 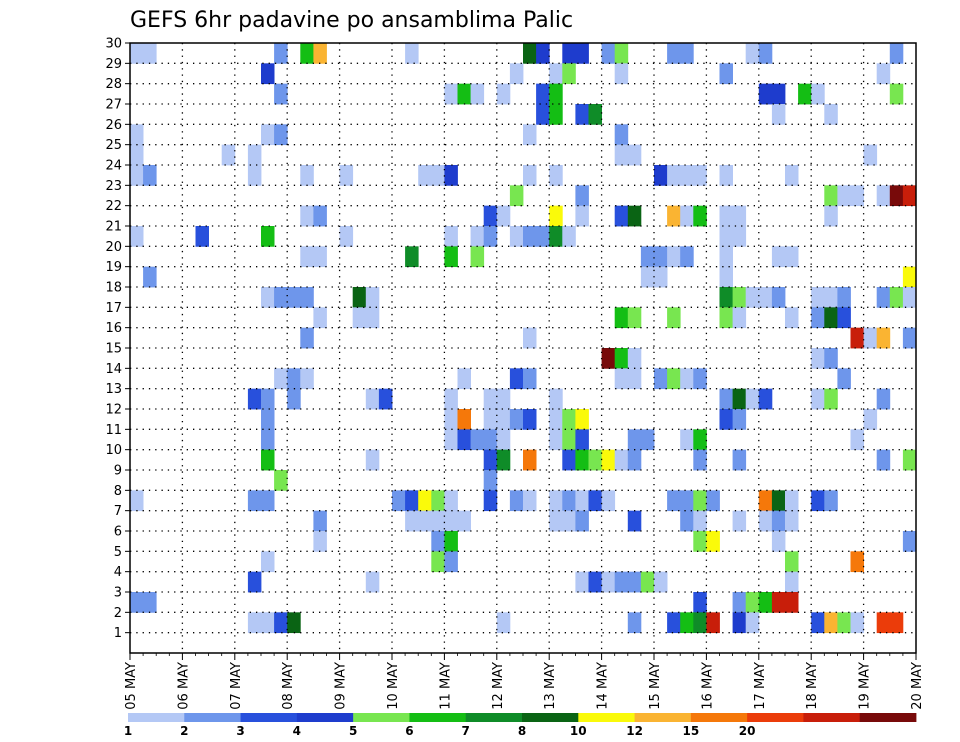 What do you see at coordinates (113, 145) in the screenshot?
I see `y-tick-label: 25` at bounding box center [113, 145].